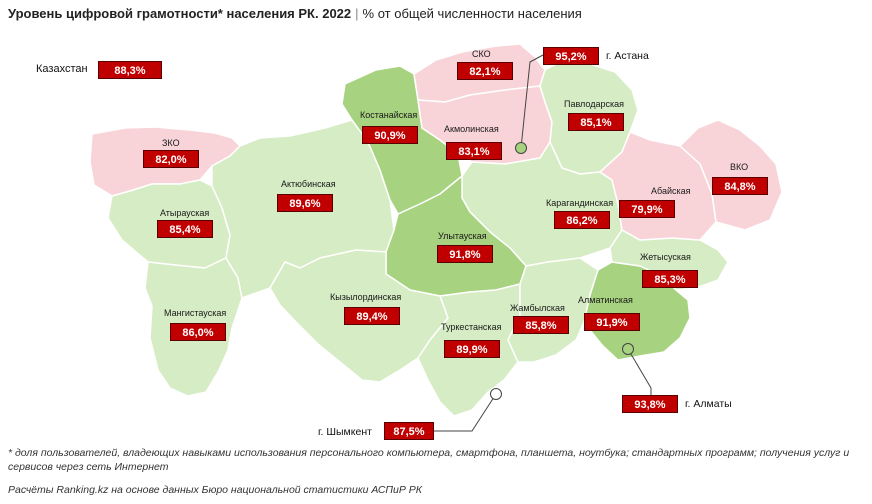 This screenshot has height=504, width=872. I want to click on label-shymkent: г. Шымкент, so click(345, 432).